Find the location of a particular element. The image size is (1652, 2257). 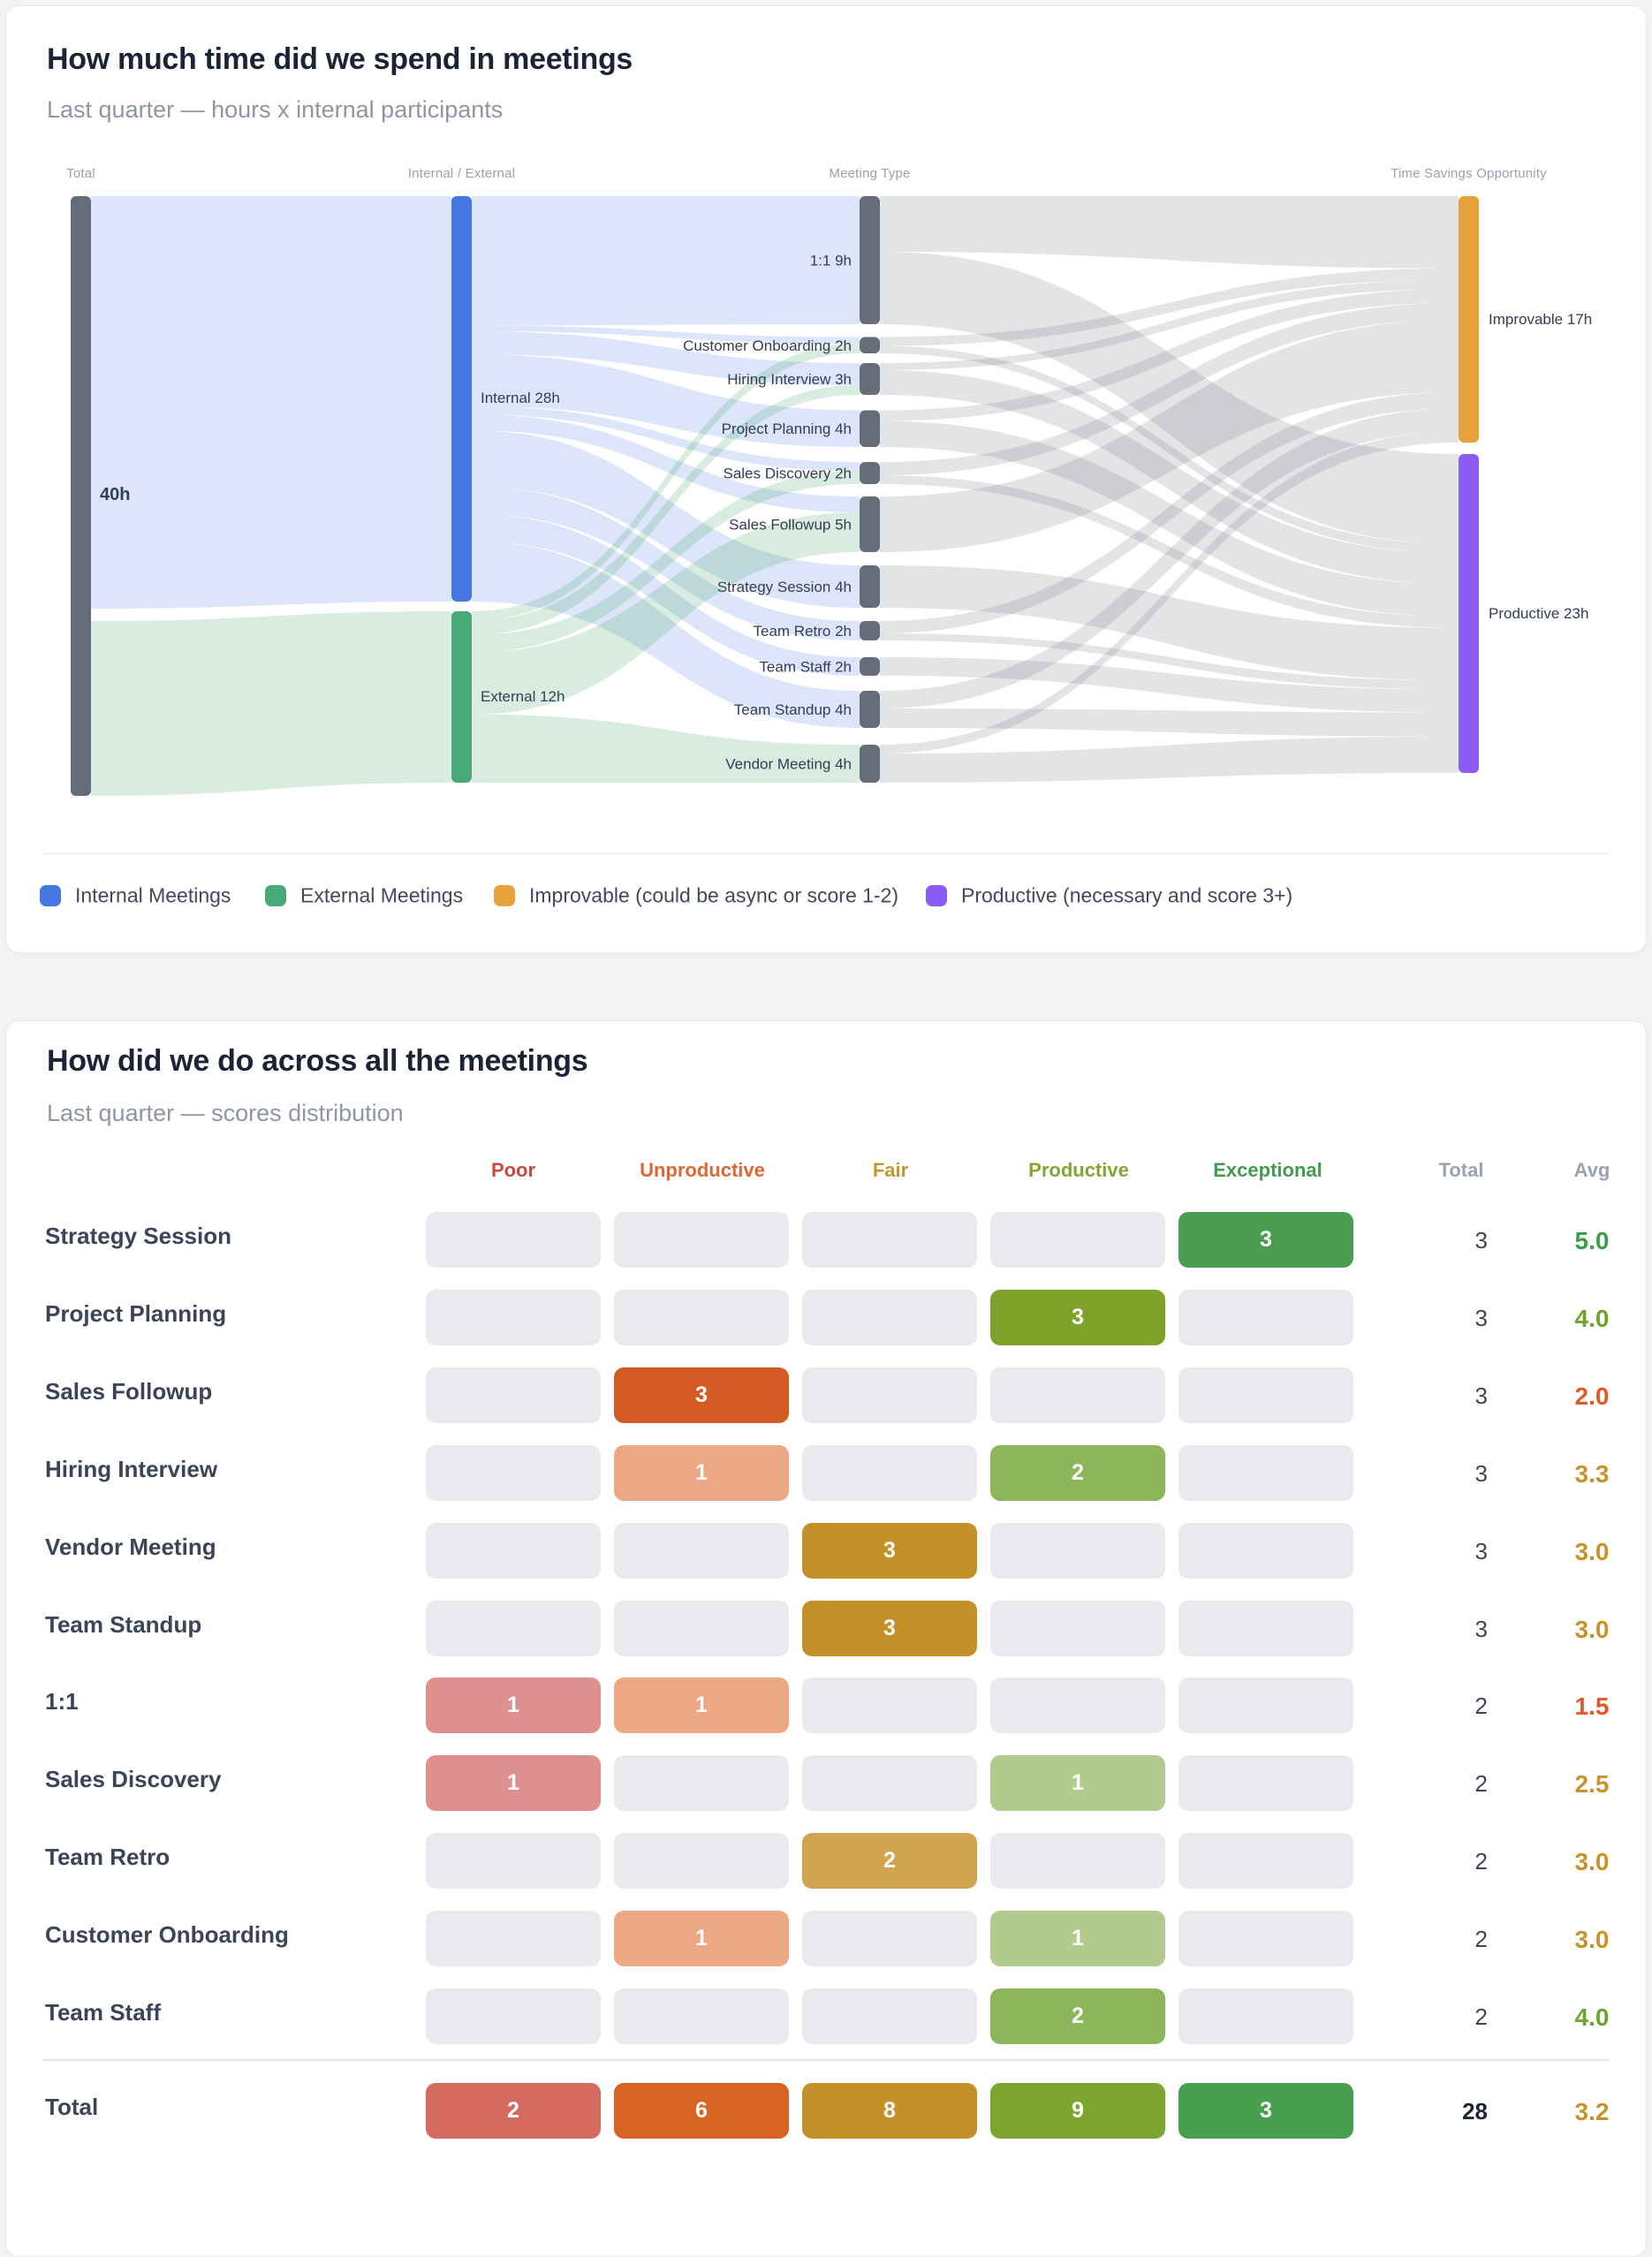

svg-text: 40h is located at coordinates (115, 495).